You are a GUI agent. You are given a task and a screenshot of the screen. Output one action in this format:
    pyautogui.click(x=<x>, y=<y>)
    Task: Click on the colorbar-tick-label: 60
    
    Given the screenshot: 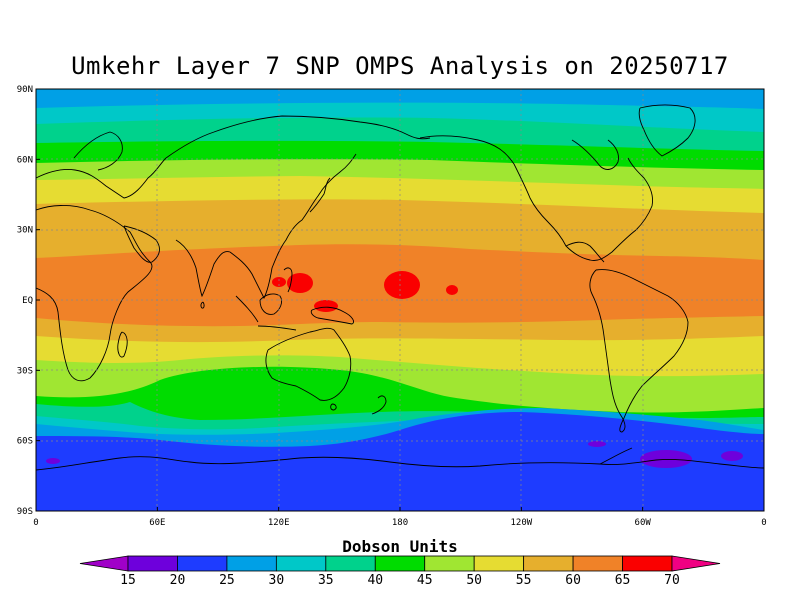 What is the action you would take?
    pyautogui.click(x=573, y=580)
    